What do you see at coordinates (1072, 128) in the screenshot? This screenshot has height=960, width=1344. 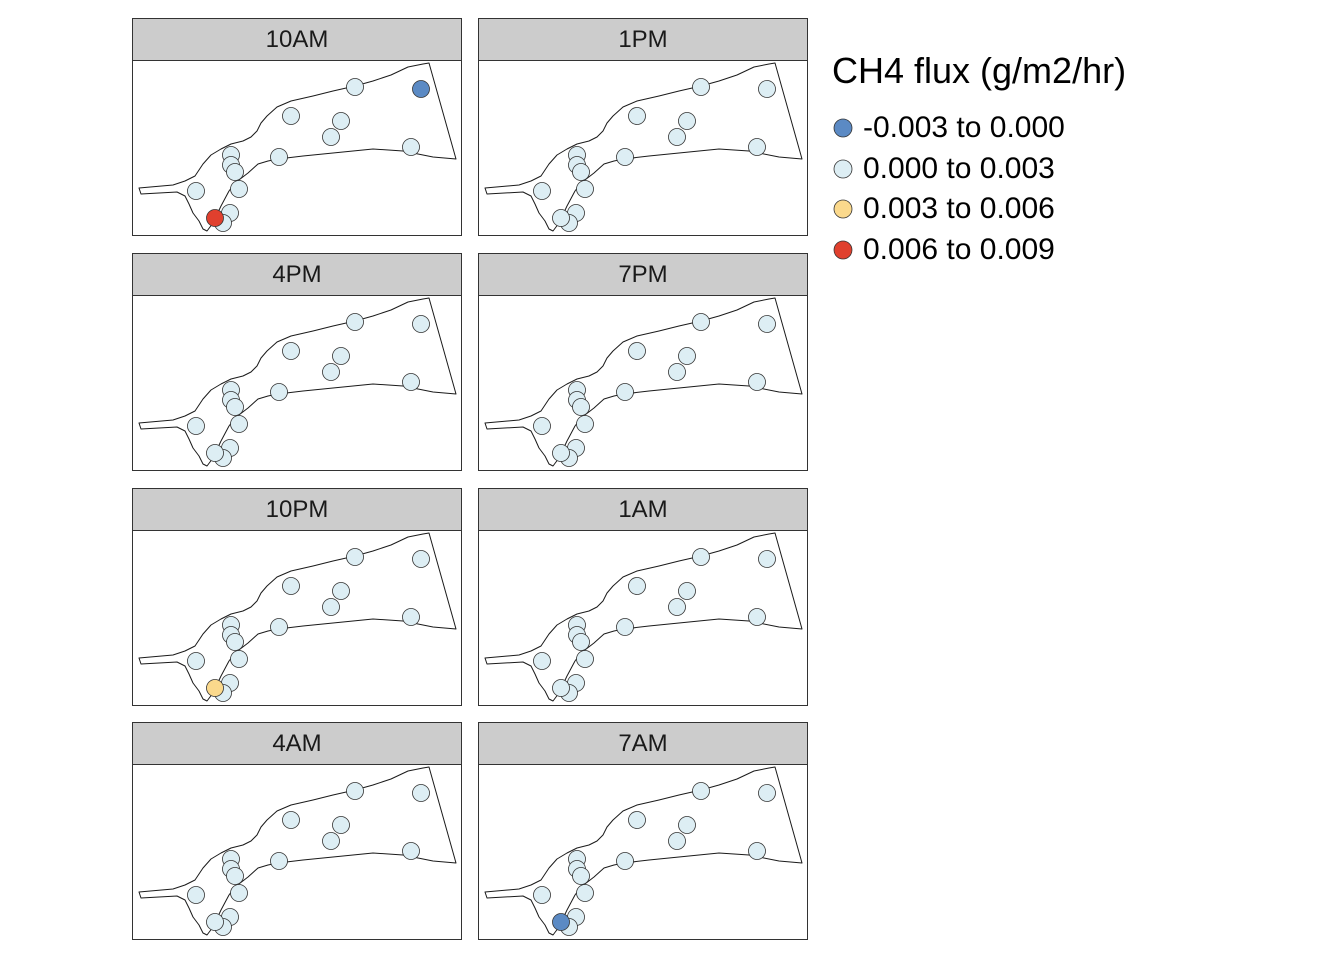 I see `legend-item: -0.003 to 0.000` at bounding box center [1072, 128].